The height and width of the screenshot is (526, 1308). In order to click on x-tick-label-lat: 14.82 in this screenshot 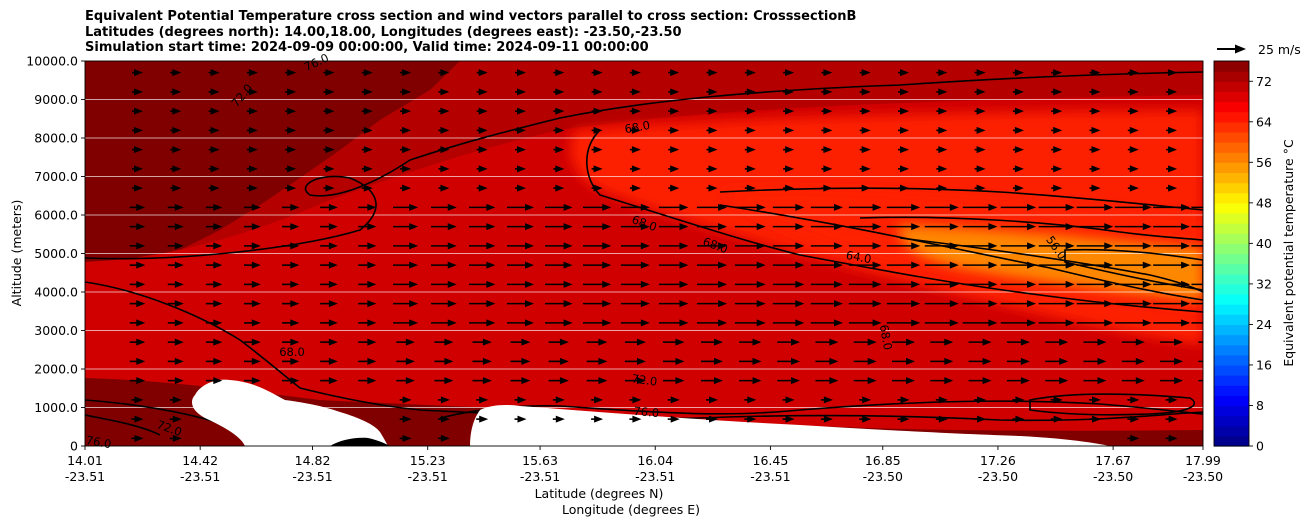, I will do `click(313, 460)`.